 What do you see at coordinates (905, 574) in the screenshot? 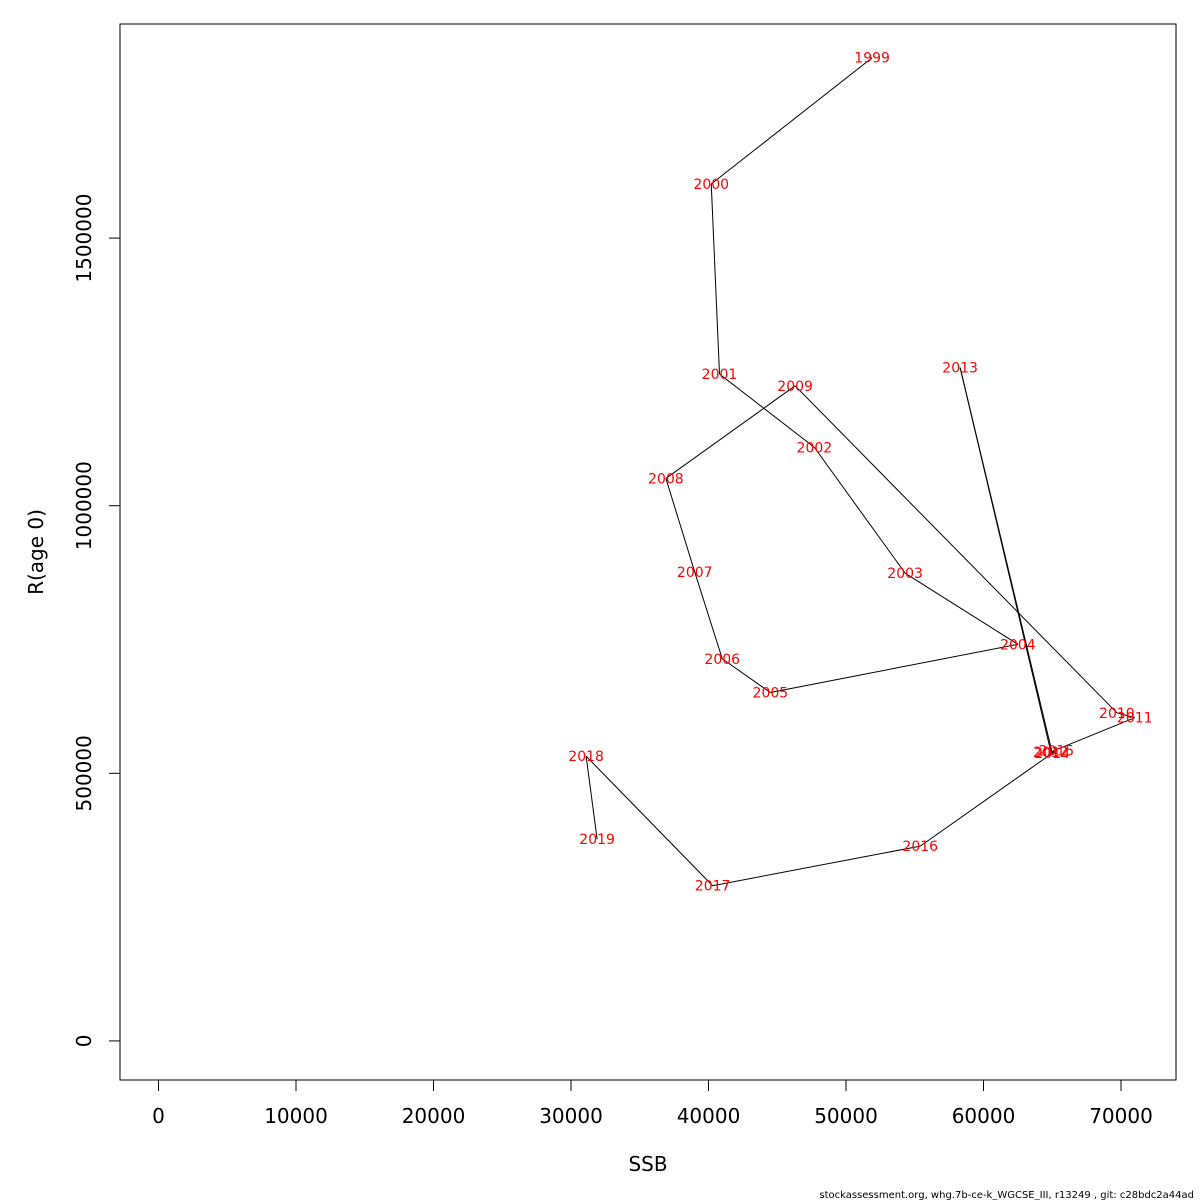
I see `point-label-2003: 2003` at bounding box center [905, 574].